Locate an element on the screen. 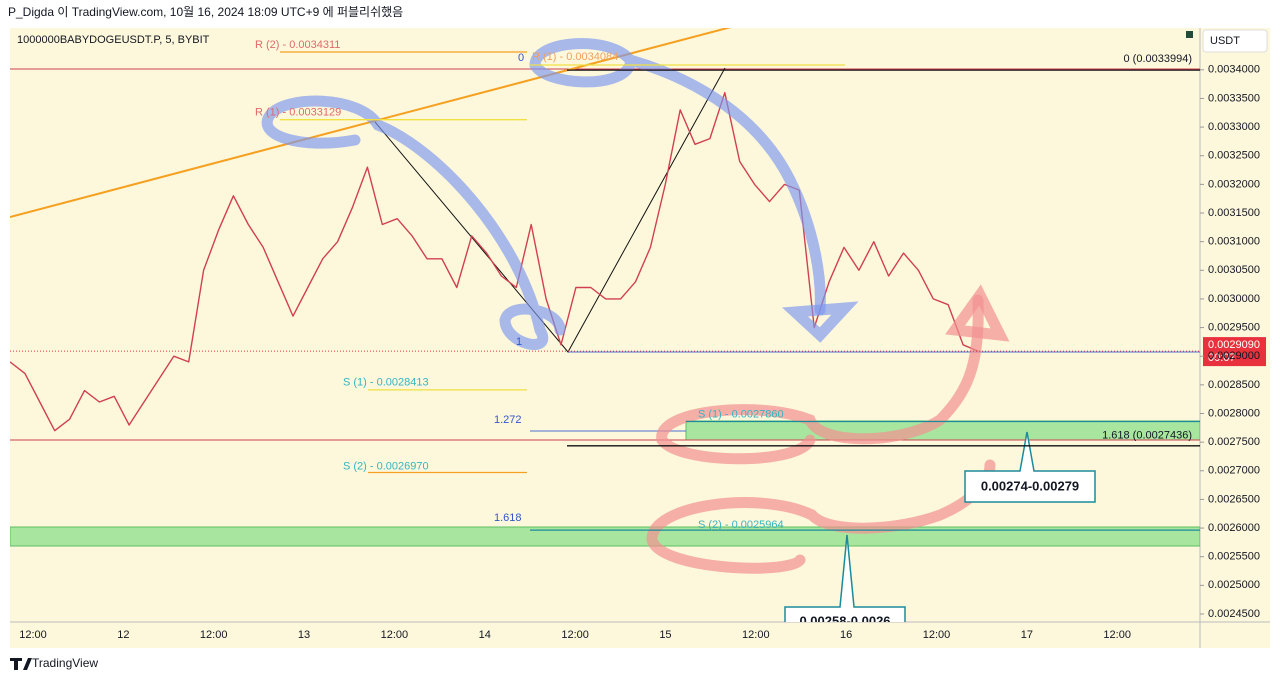 The height and width of the screenshot is (681, 1280). level-label: 1.618 (0.0027436) is located at coordinates (1147, 436).